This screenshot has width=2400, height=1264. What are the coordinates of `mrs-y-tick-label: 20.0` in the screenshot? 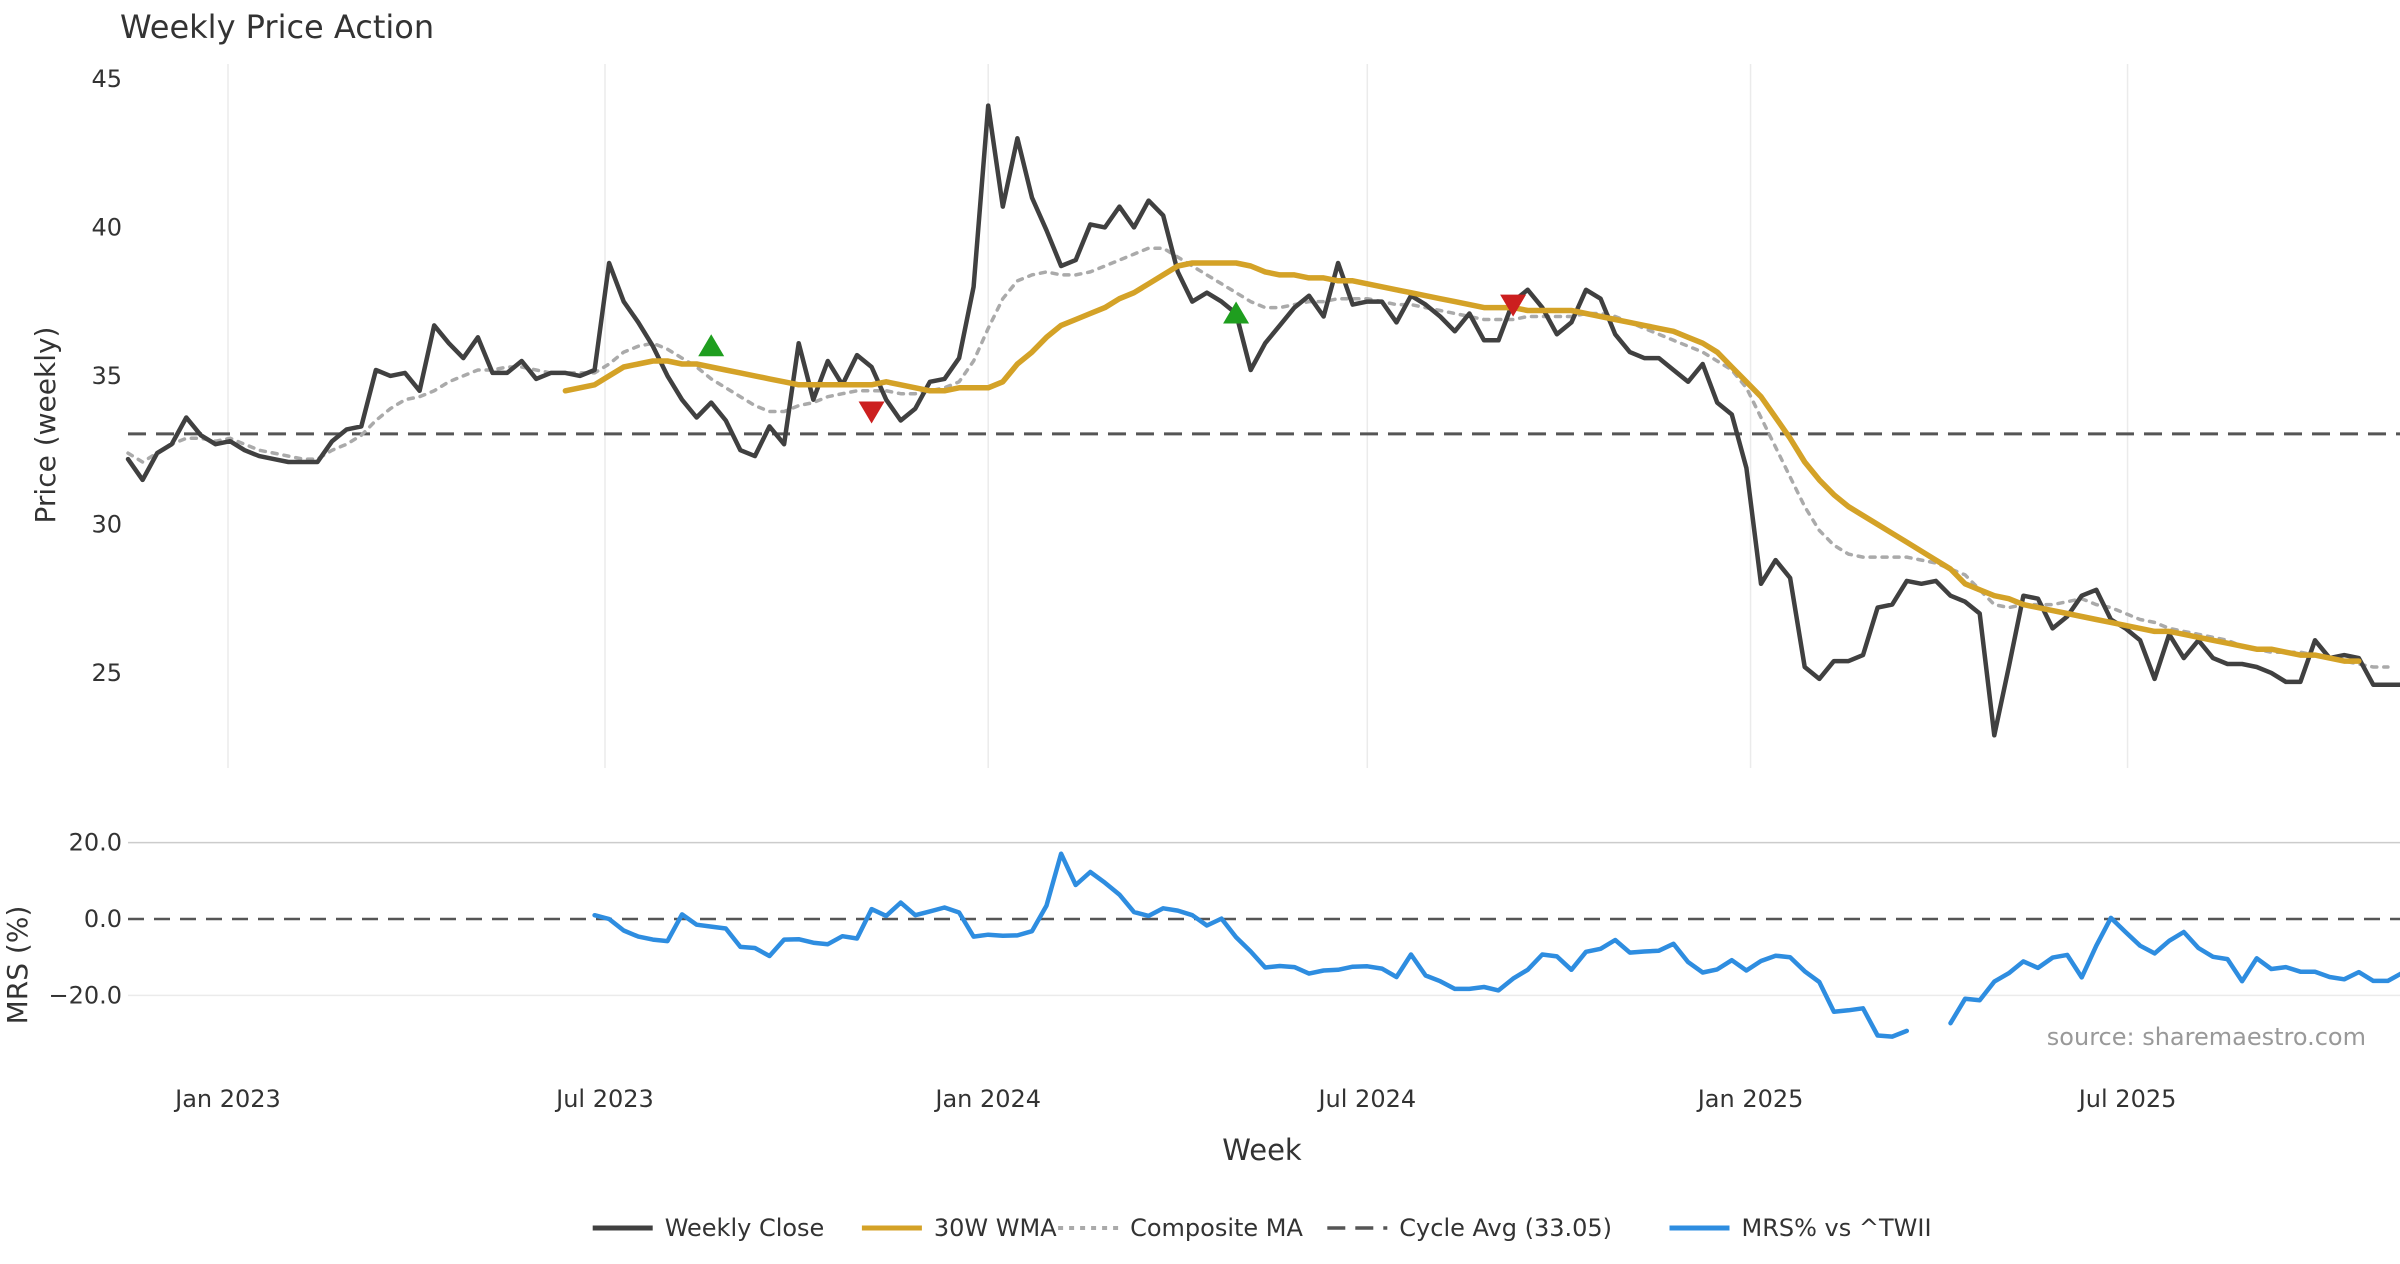 It's located at (95, 843).